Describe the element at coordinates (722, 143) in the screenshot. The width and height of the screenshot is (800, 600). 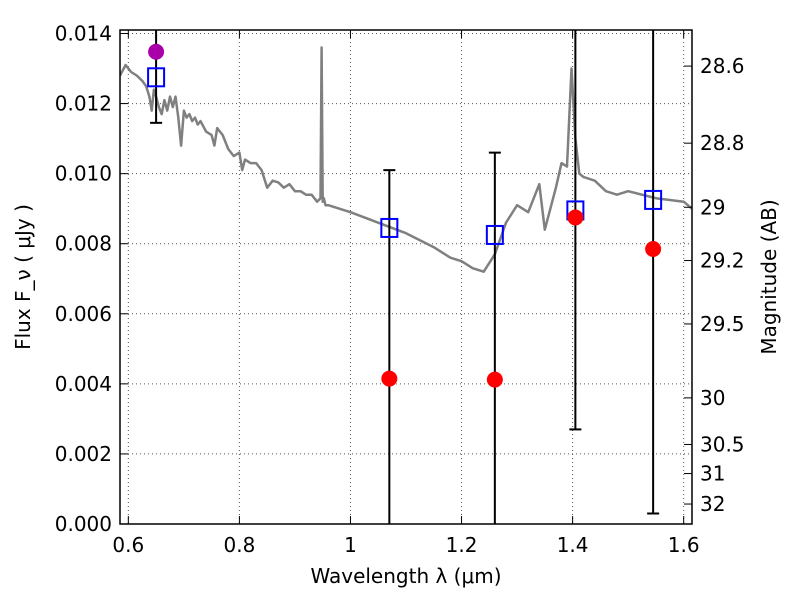
I see `y2-tick-label: 28.8` at that location.